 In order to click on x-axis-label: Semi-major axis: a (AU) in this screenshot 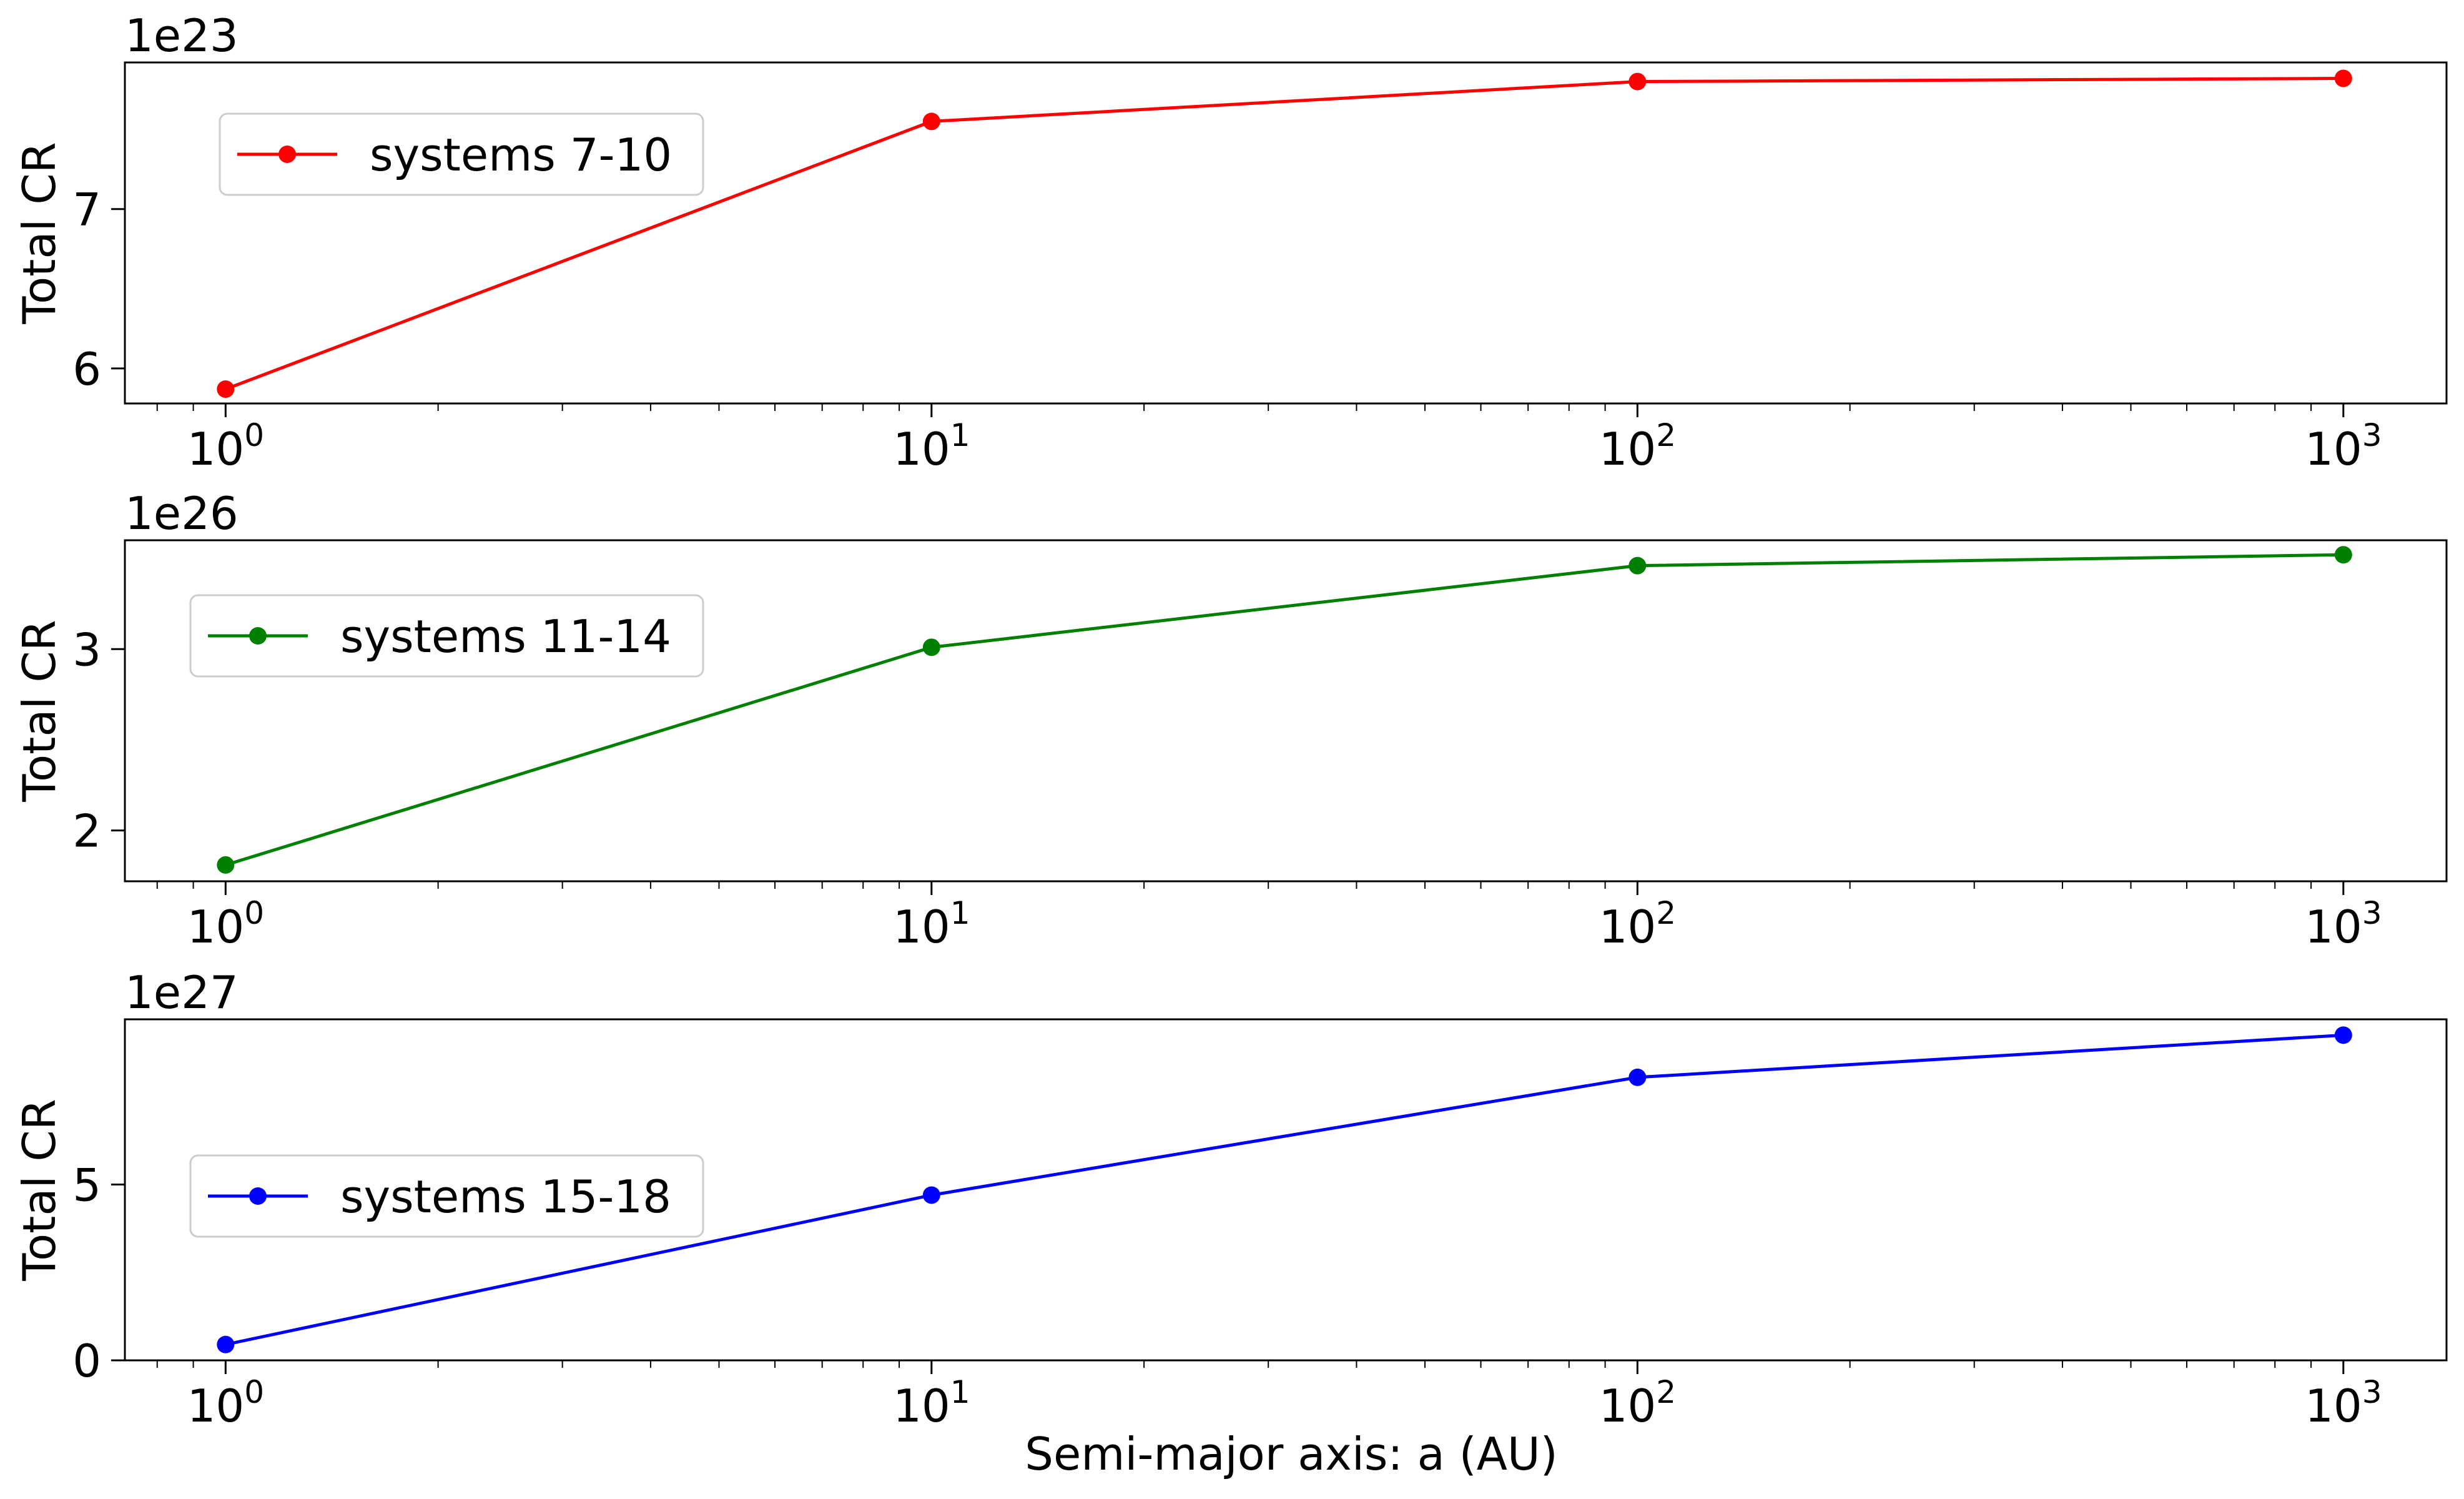, I will do `click(1291, 1454)`.